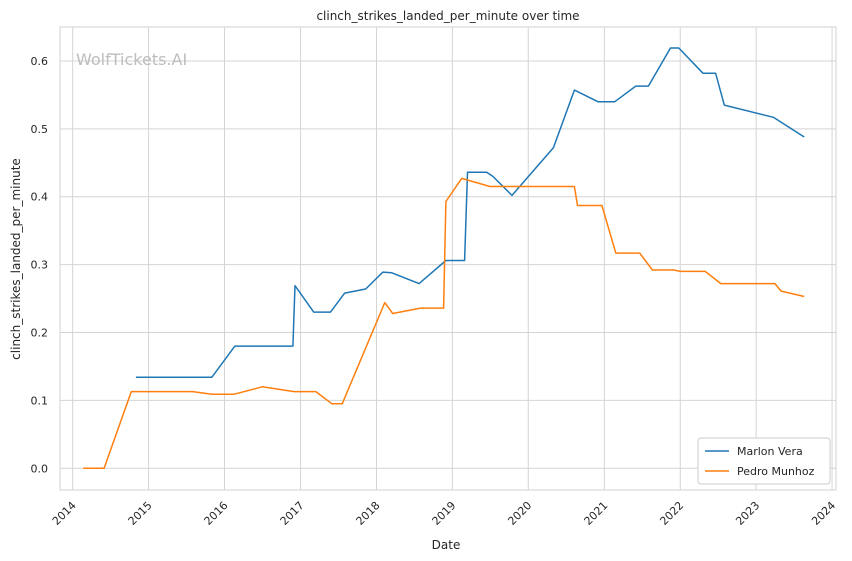  I want to click on y-axis-label: clinch_strikes_landed_per_minute, so click(16, 259).